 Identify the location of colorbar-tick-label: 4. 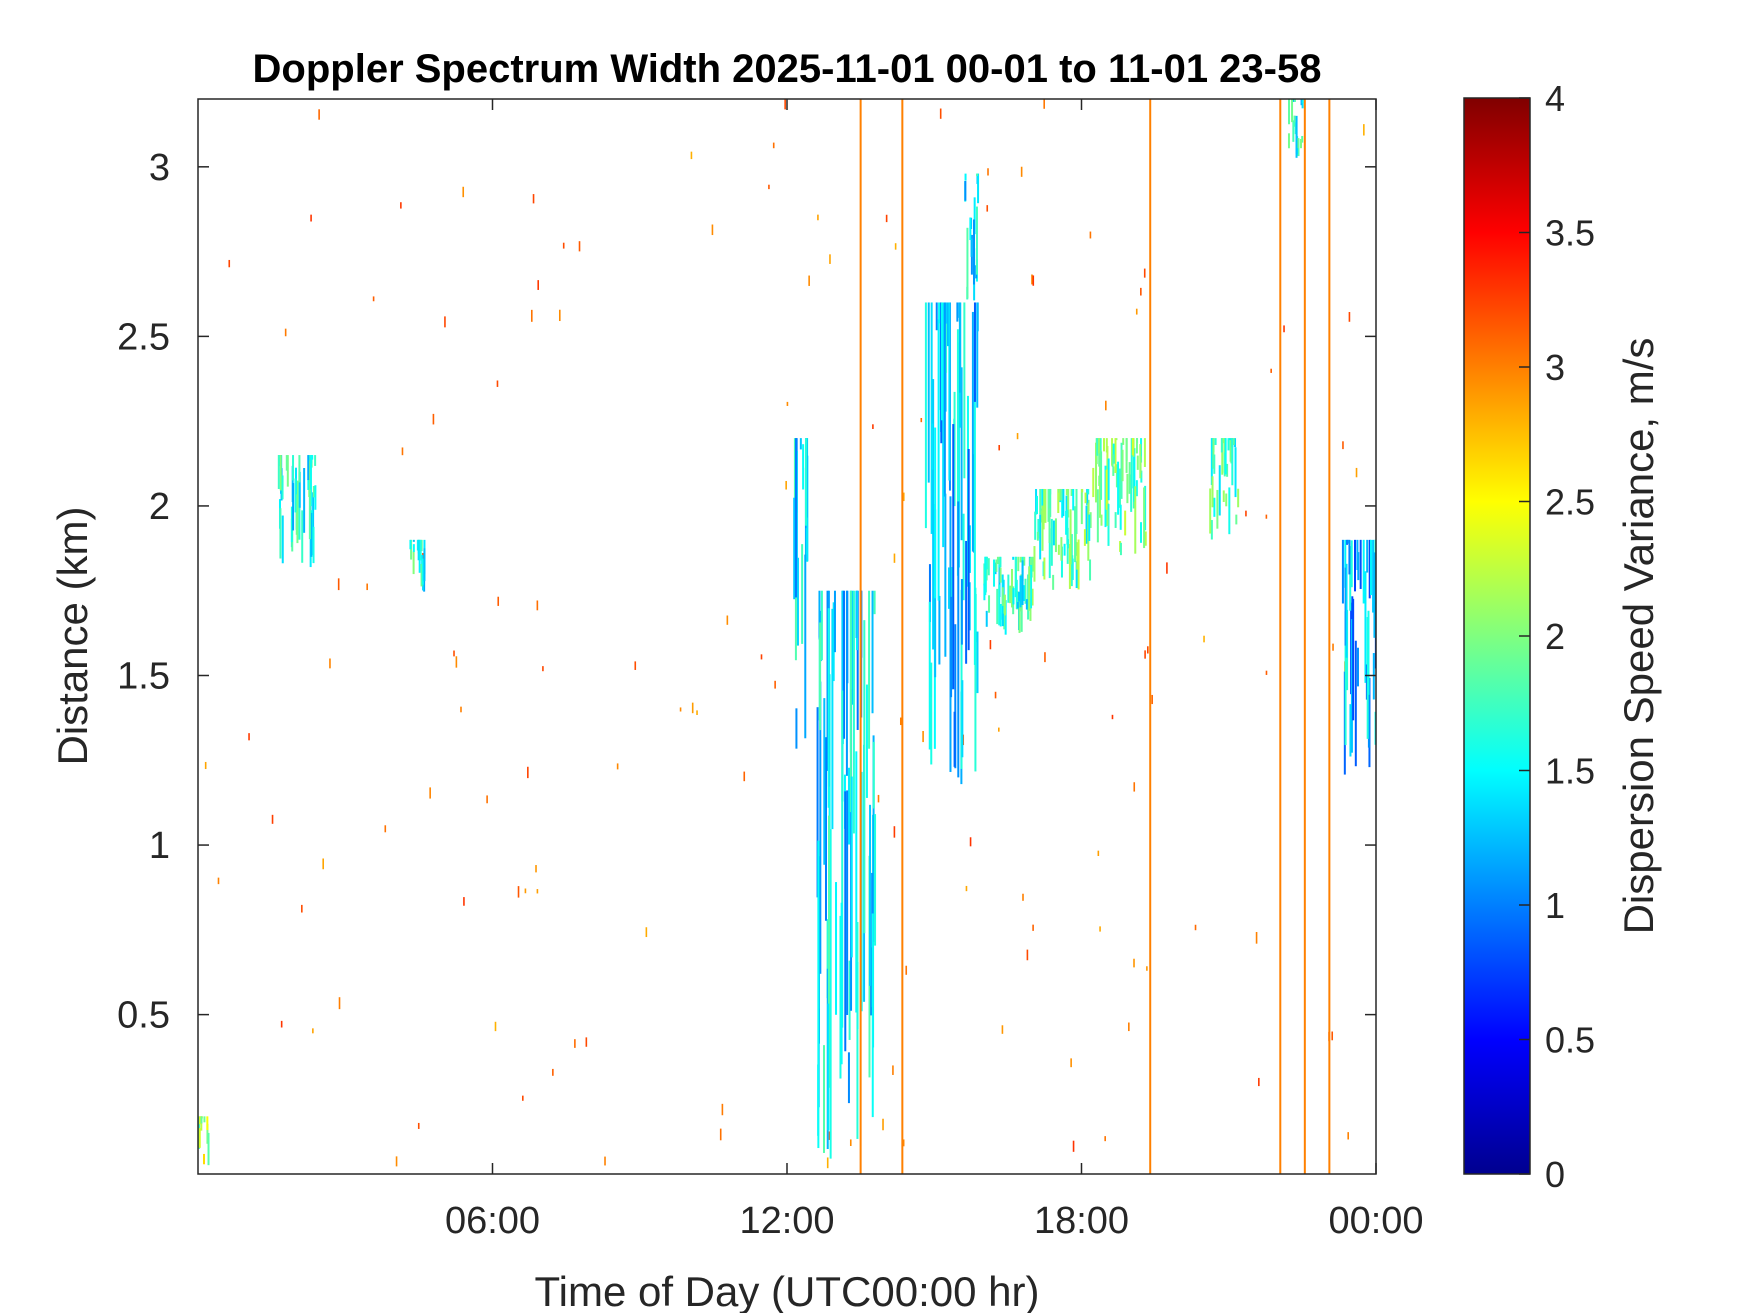
(1555, 98).